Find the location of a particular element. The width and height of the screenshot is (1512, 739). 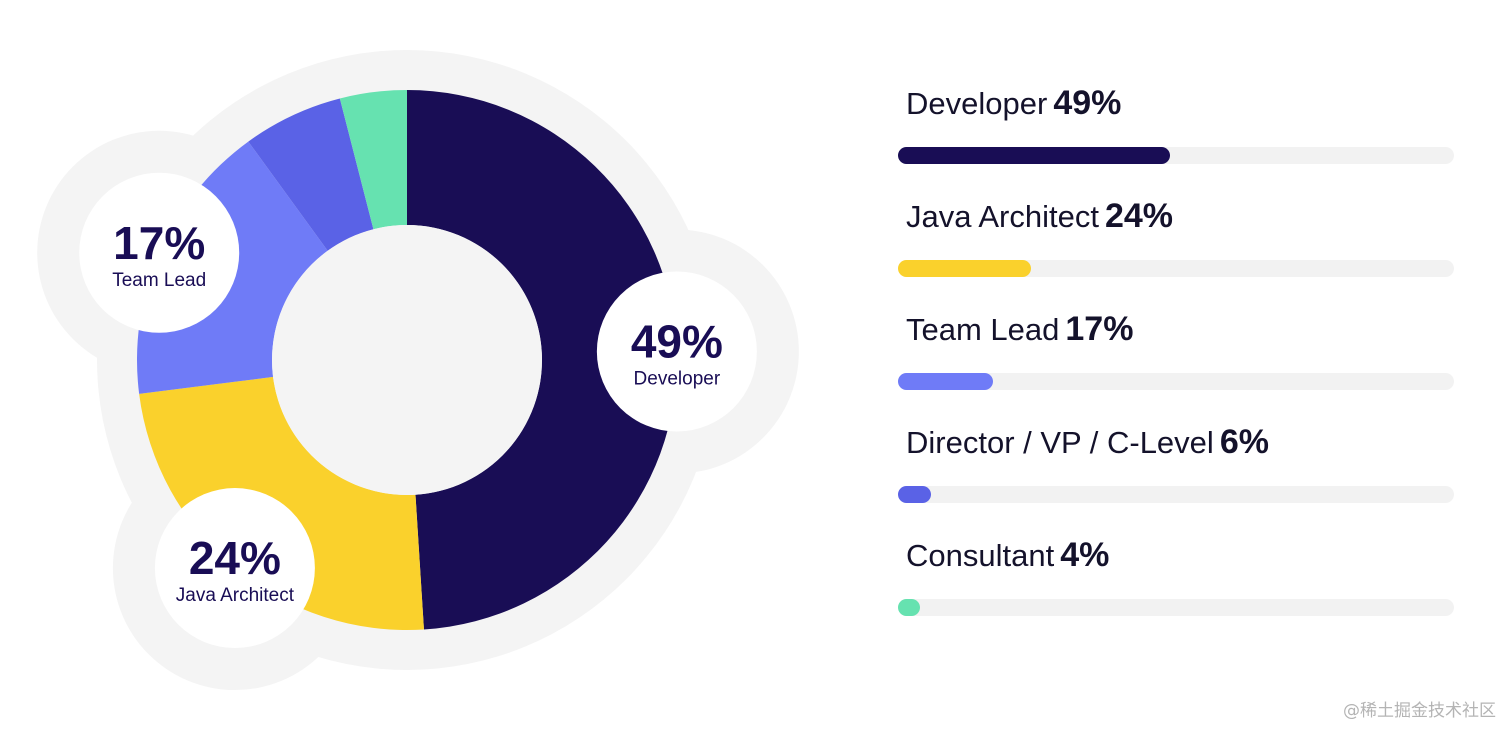

legend-item: Team Lead 17% is located at coordinates (1176, 360).